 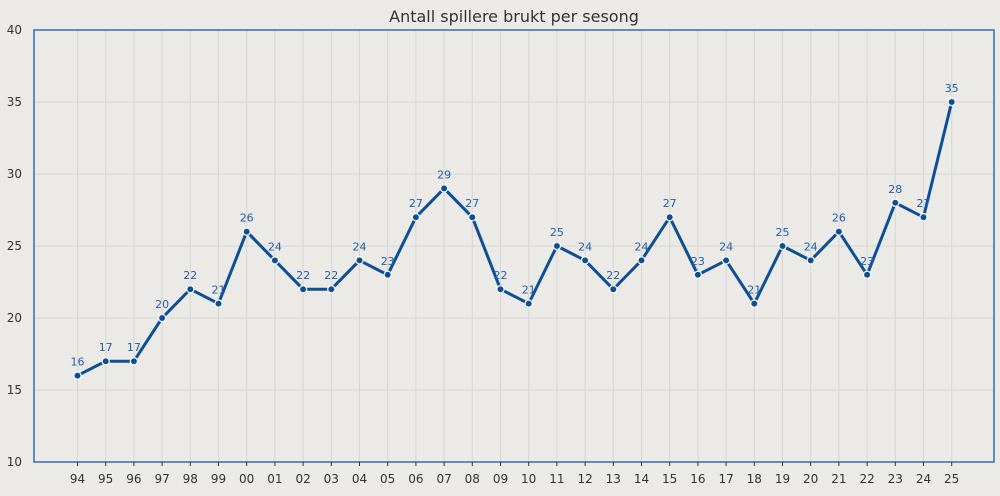 What do you see at coordinates (838, 479) in the screenshot?
I see `x-tick-label: 21` at bounding box center [838, 479].